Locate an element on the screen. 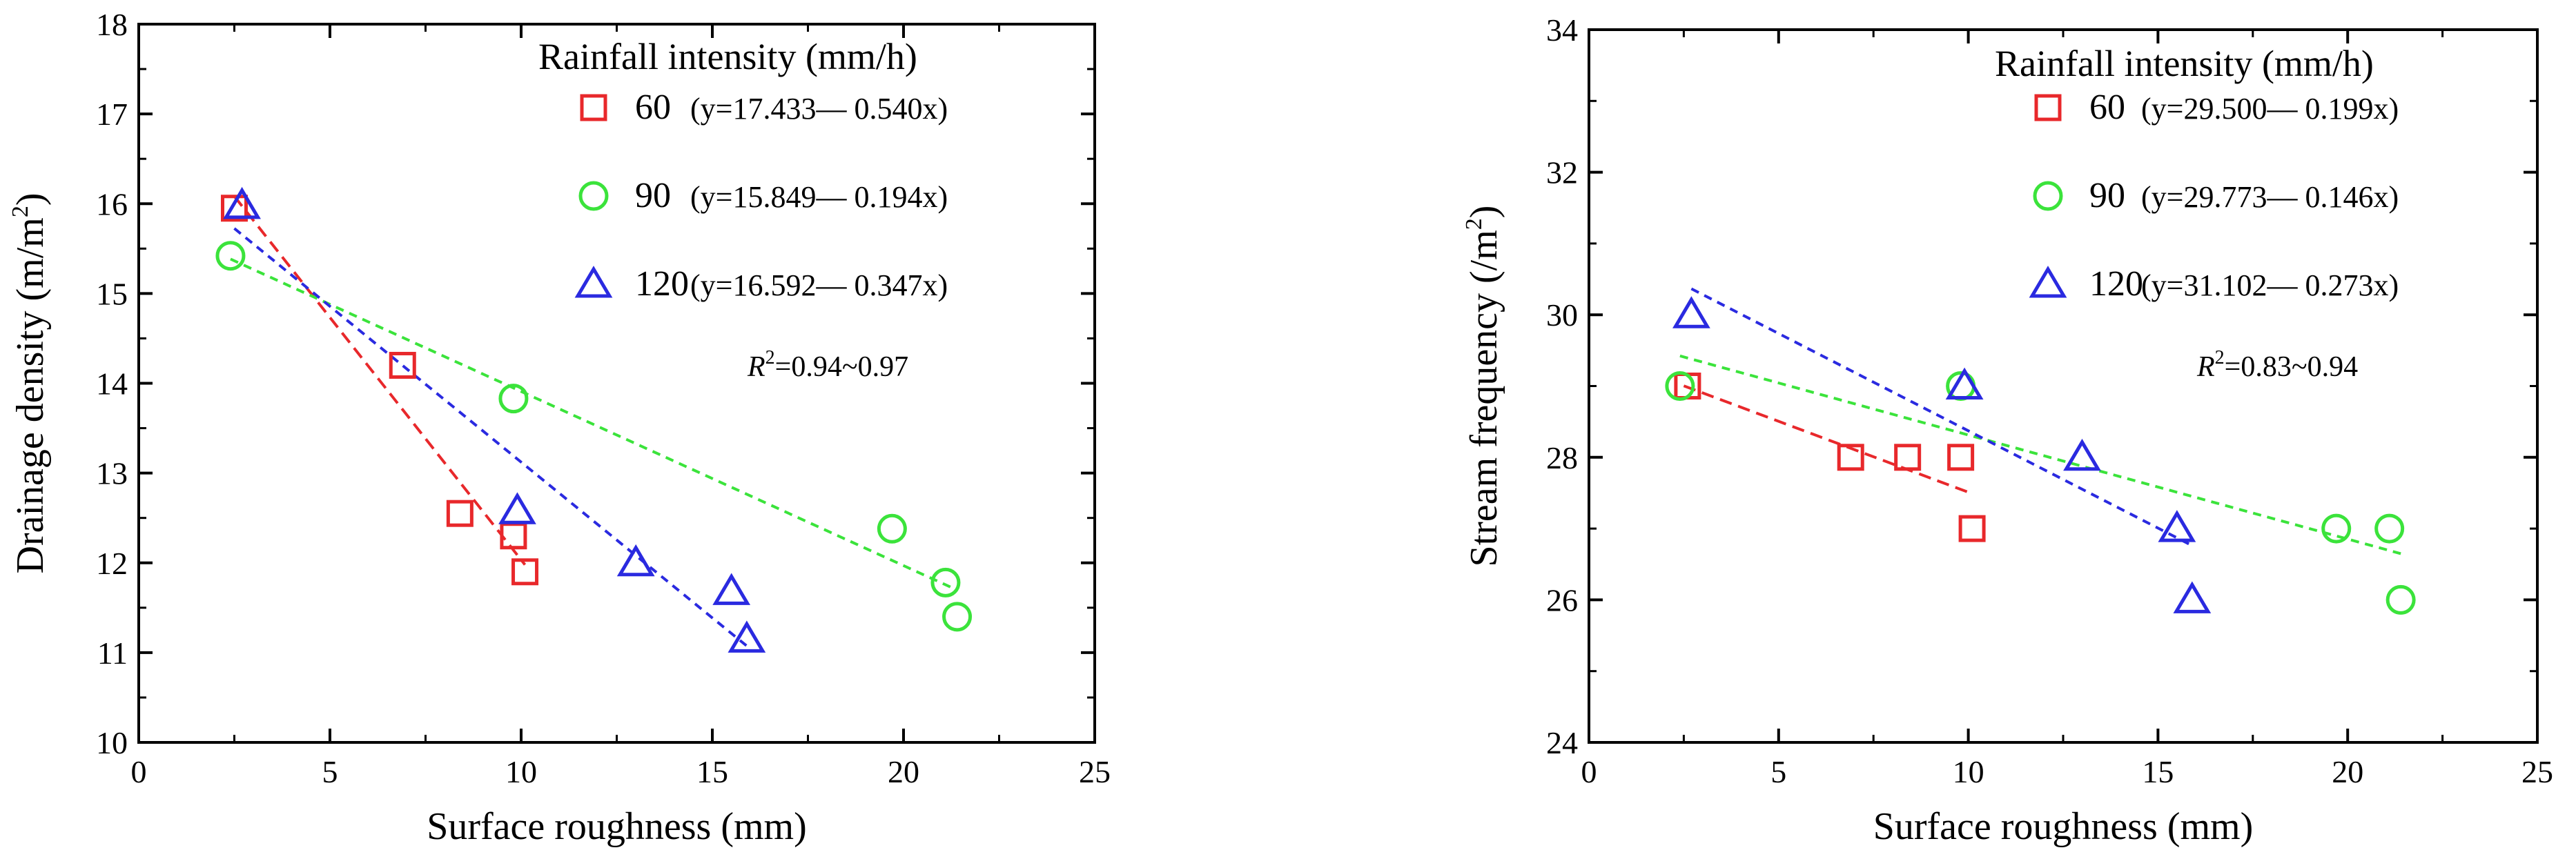 The height and width of the screenshot is (859, 2576). y-axis-title: Drainage density (m/m2) is located at coordinates (30, 383).